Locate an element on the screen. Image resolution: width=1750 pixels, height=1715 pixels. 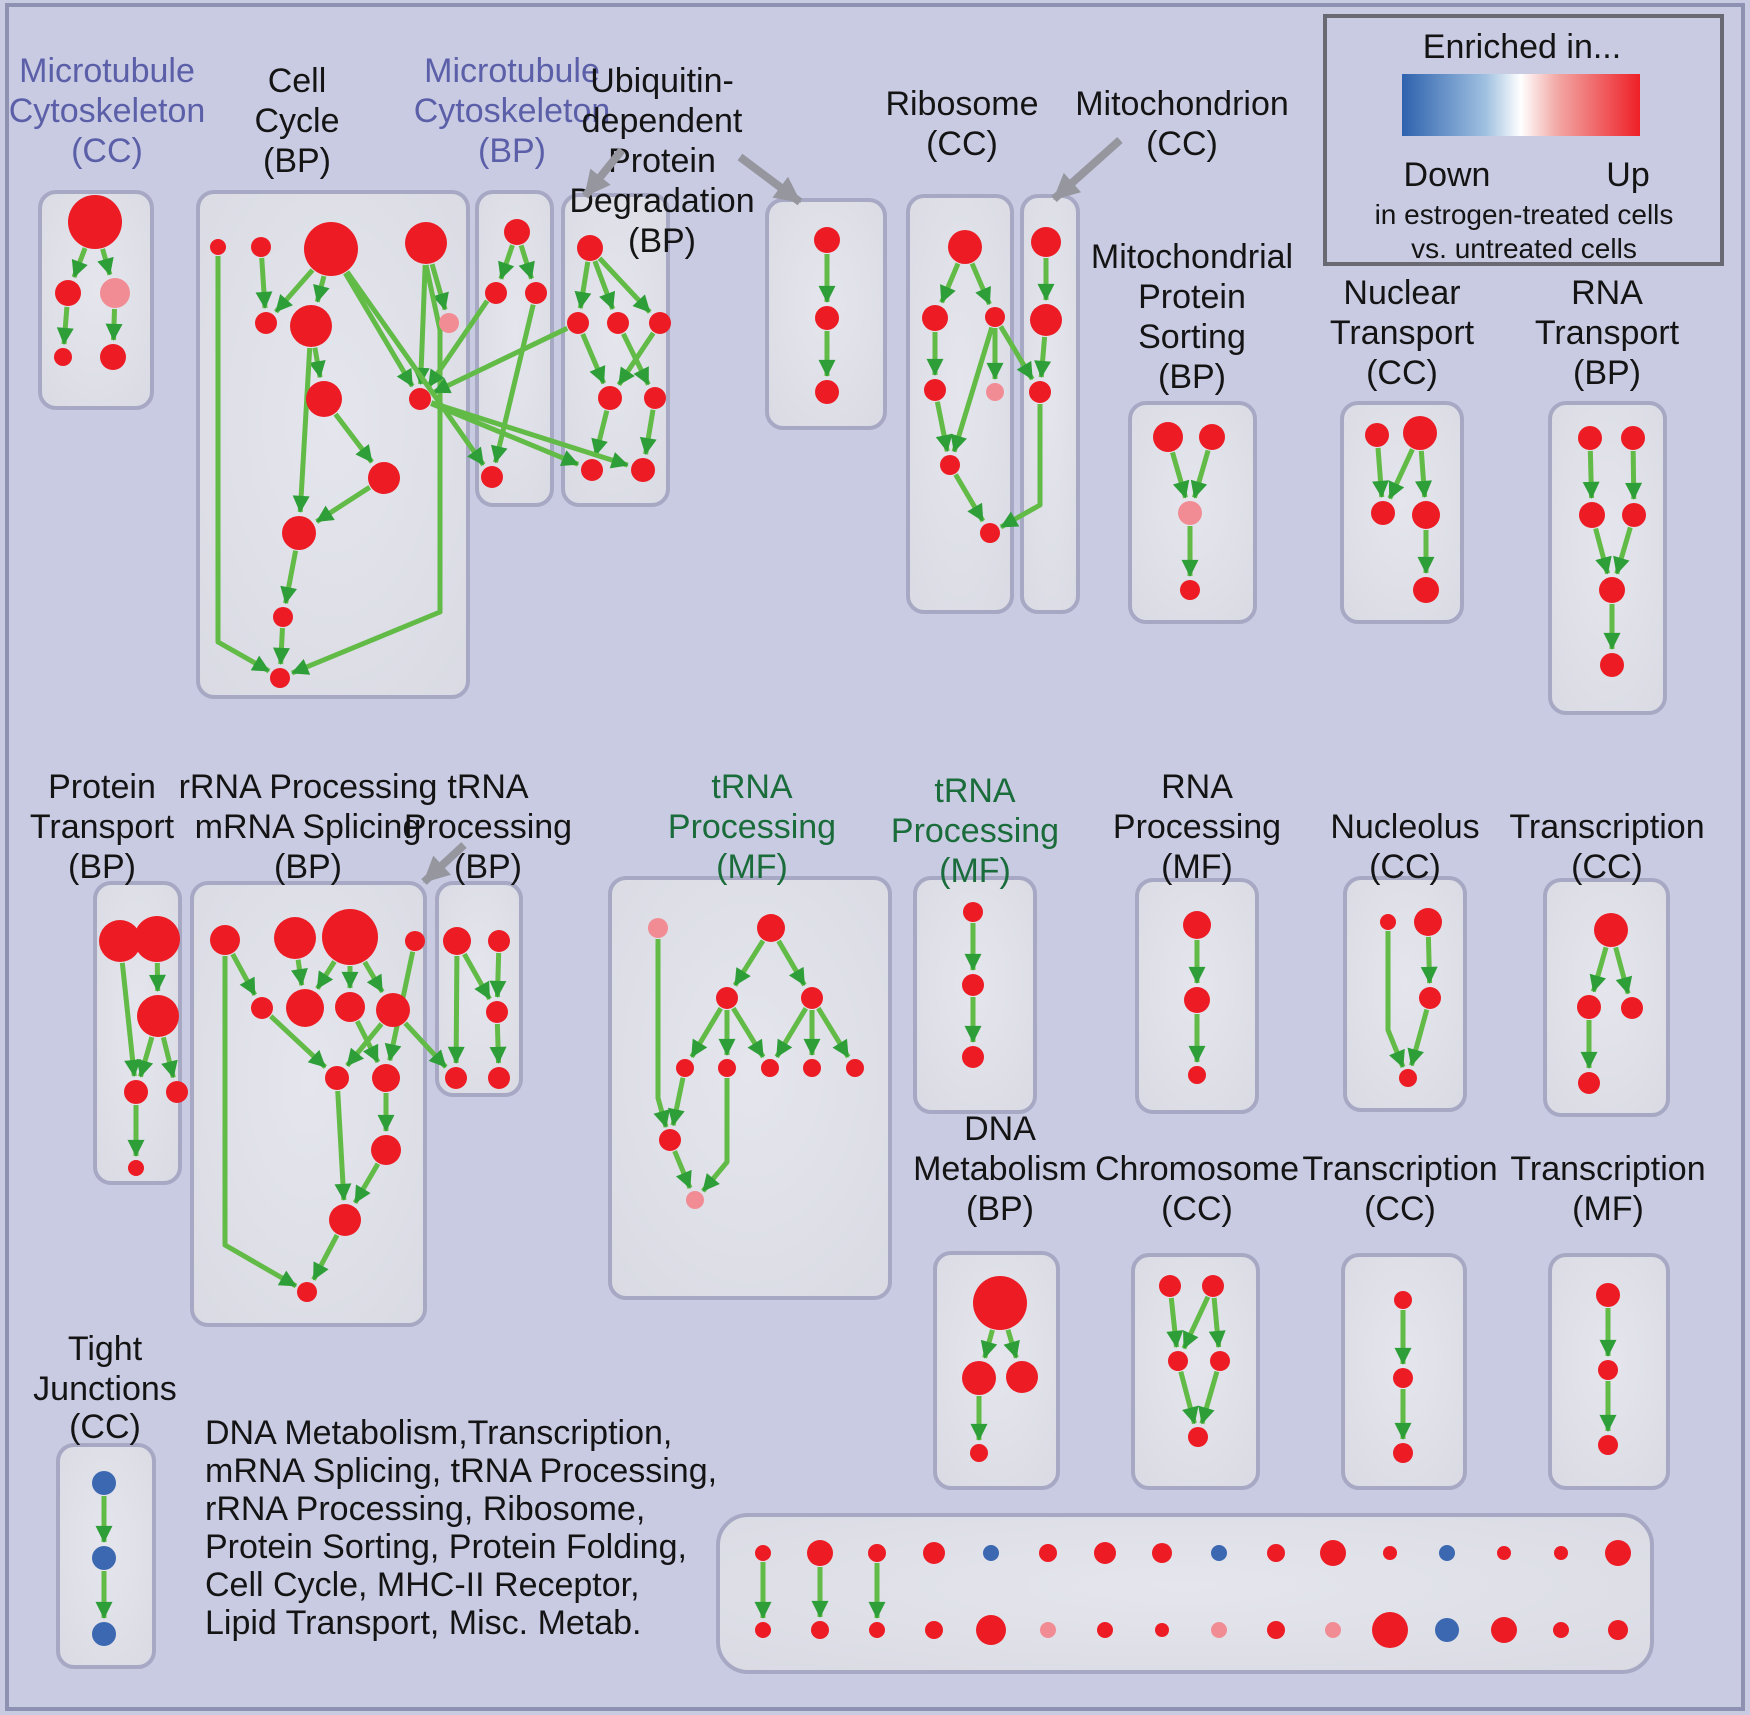
cluster-label: RNA is located at coordinates (1197, 787).